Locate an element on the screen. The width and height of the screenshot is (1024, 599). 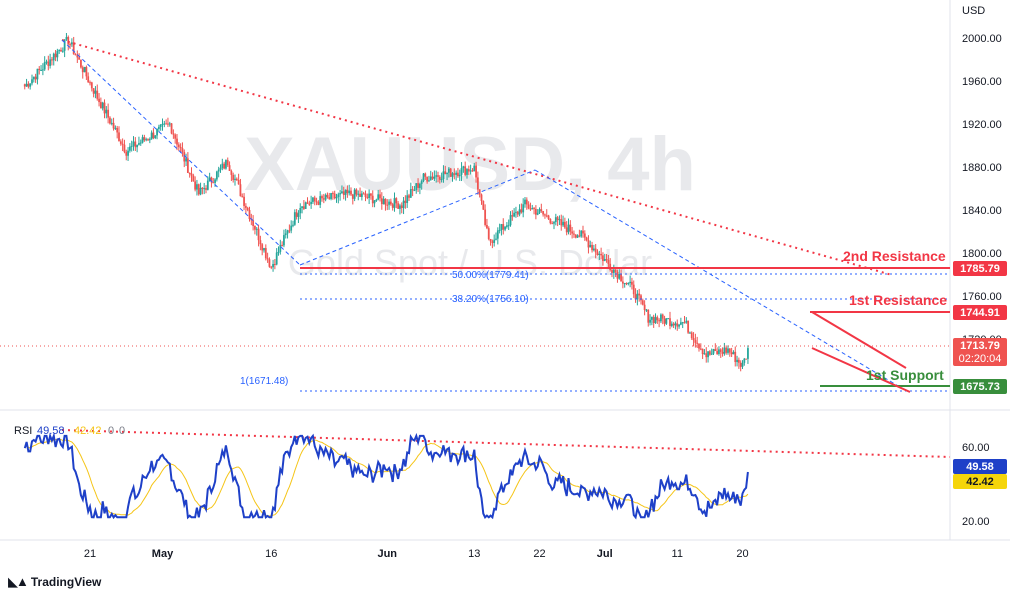
rsi-ma-value-label: 42.42 is located at coordinates (980, 481).